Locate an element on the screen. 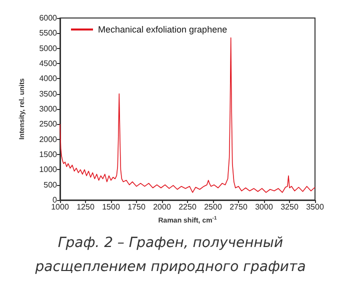 The height and width of the screenshot is (284, 341). x-tick-label: 1500 is located at coordinates (111, 207).